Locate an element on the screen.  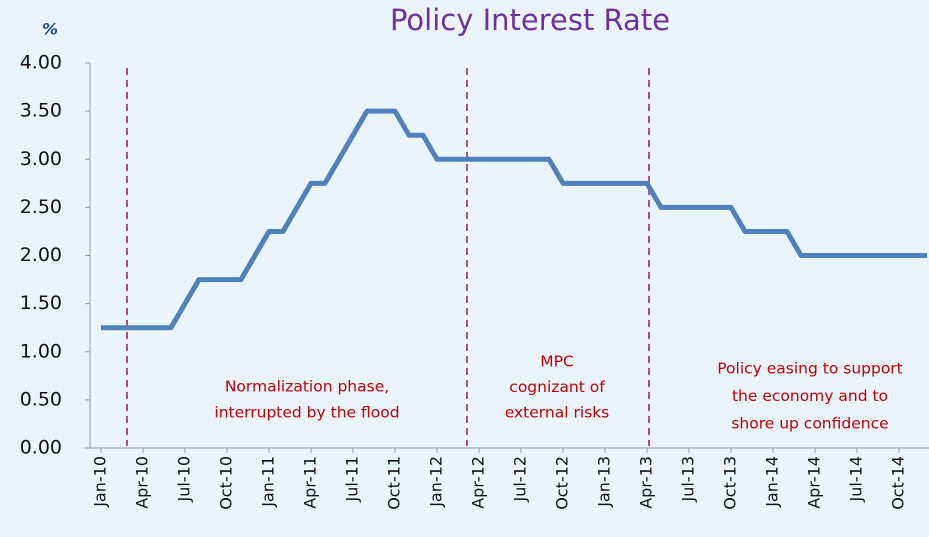
x-tick-label: Apr-10 is located at coordinates (142, 482).